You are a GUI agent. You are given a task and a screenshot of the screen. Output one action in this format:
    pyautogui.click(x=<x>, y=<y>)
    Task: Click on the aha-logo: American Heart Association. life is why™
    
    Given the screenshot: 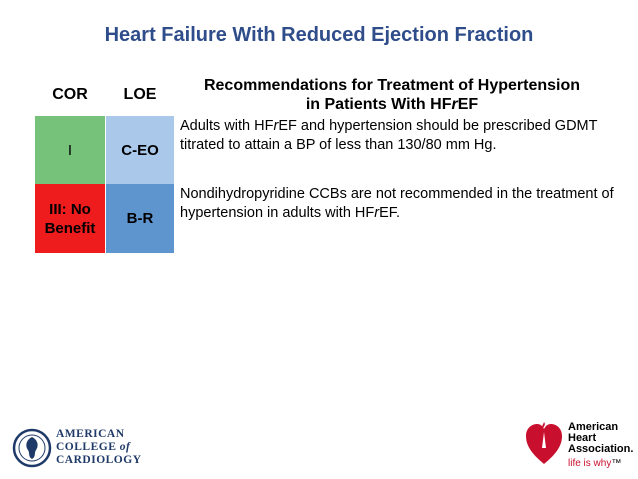 What is the action you would take?
    pyautogui.click(x=579, y=446)
    